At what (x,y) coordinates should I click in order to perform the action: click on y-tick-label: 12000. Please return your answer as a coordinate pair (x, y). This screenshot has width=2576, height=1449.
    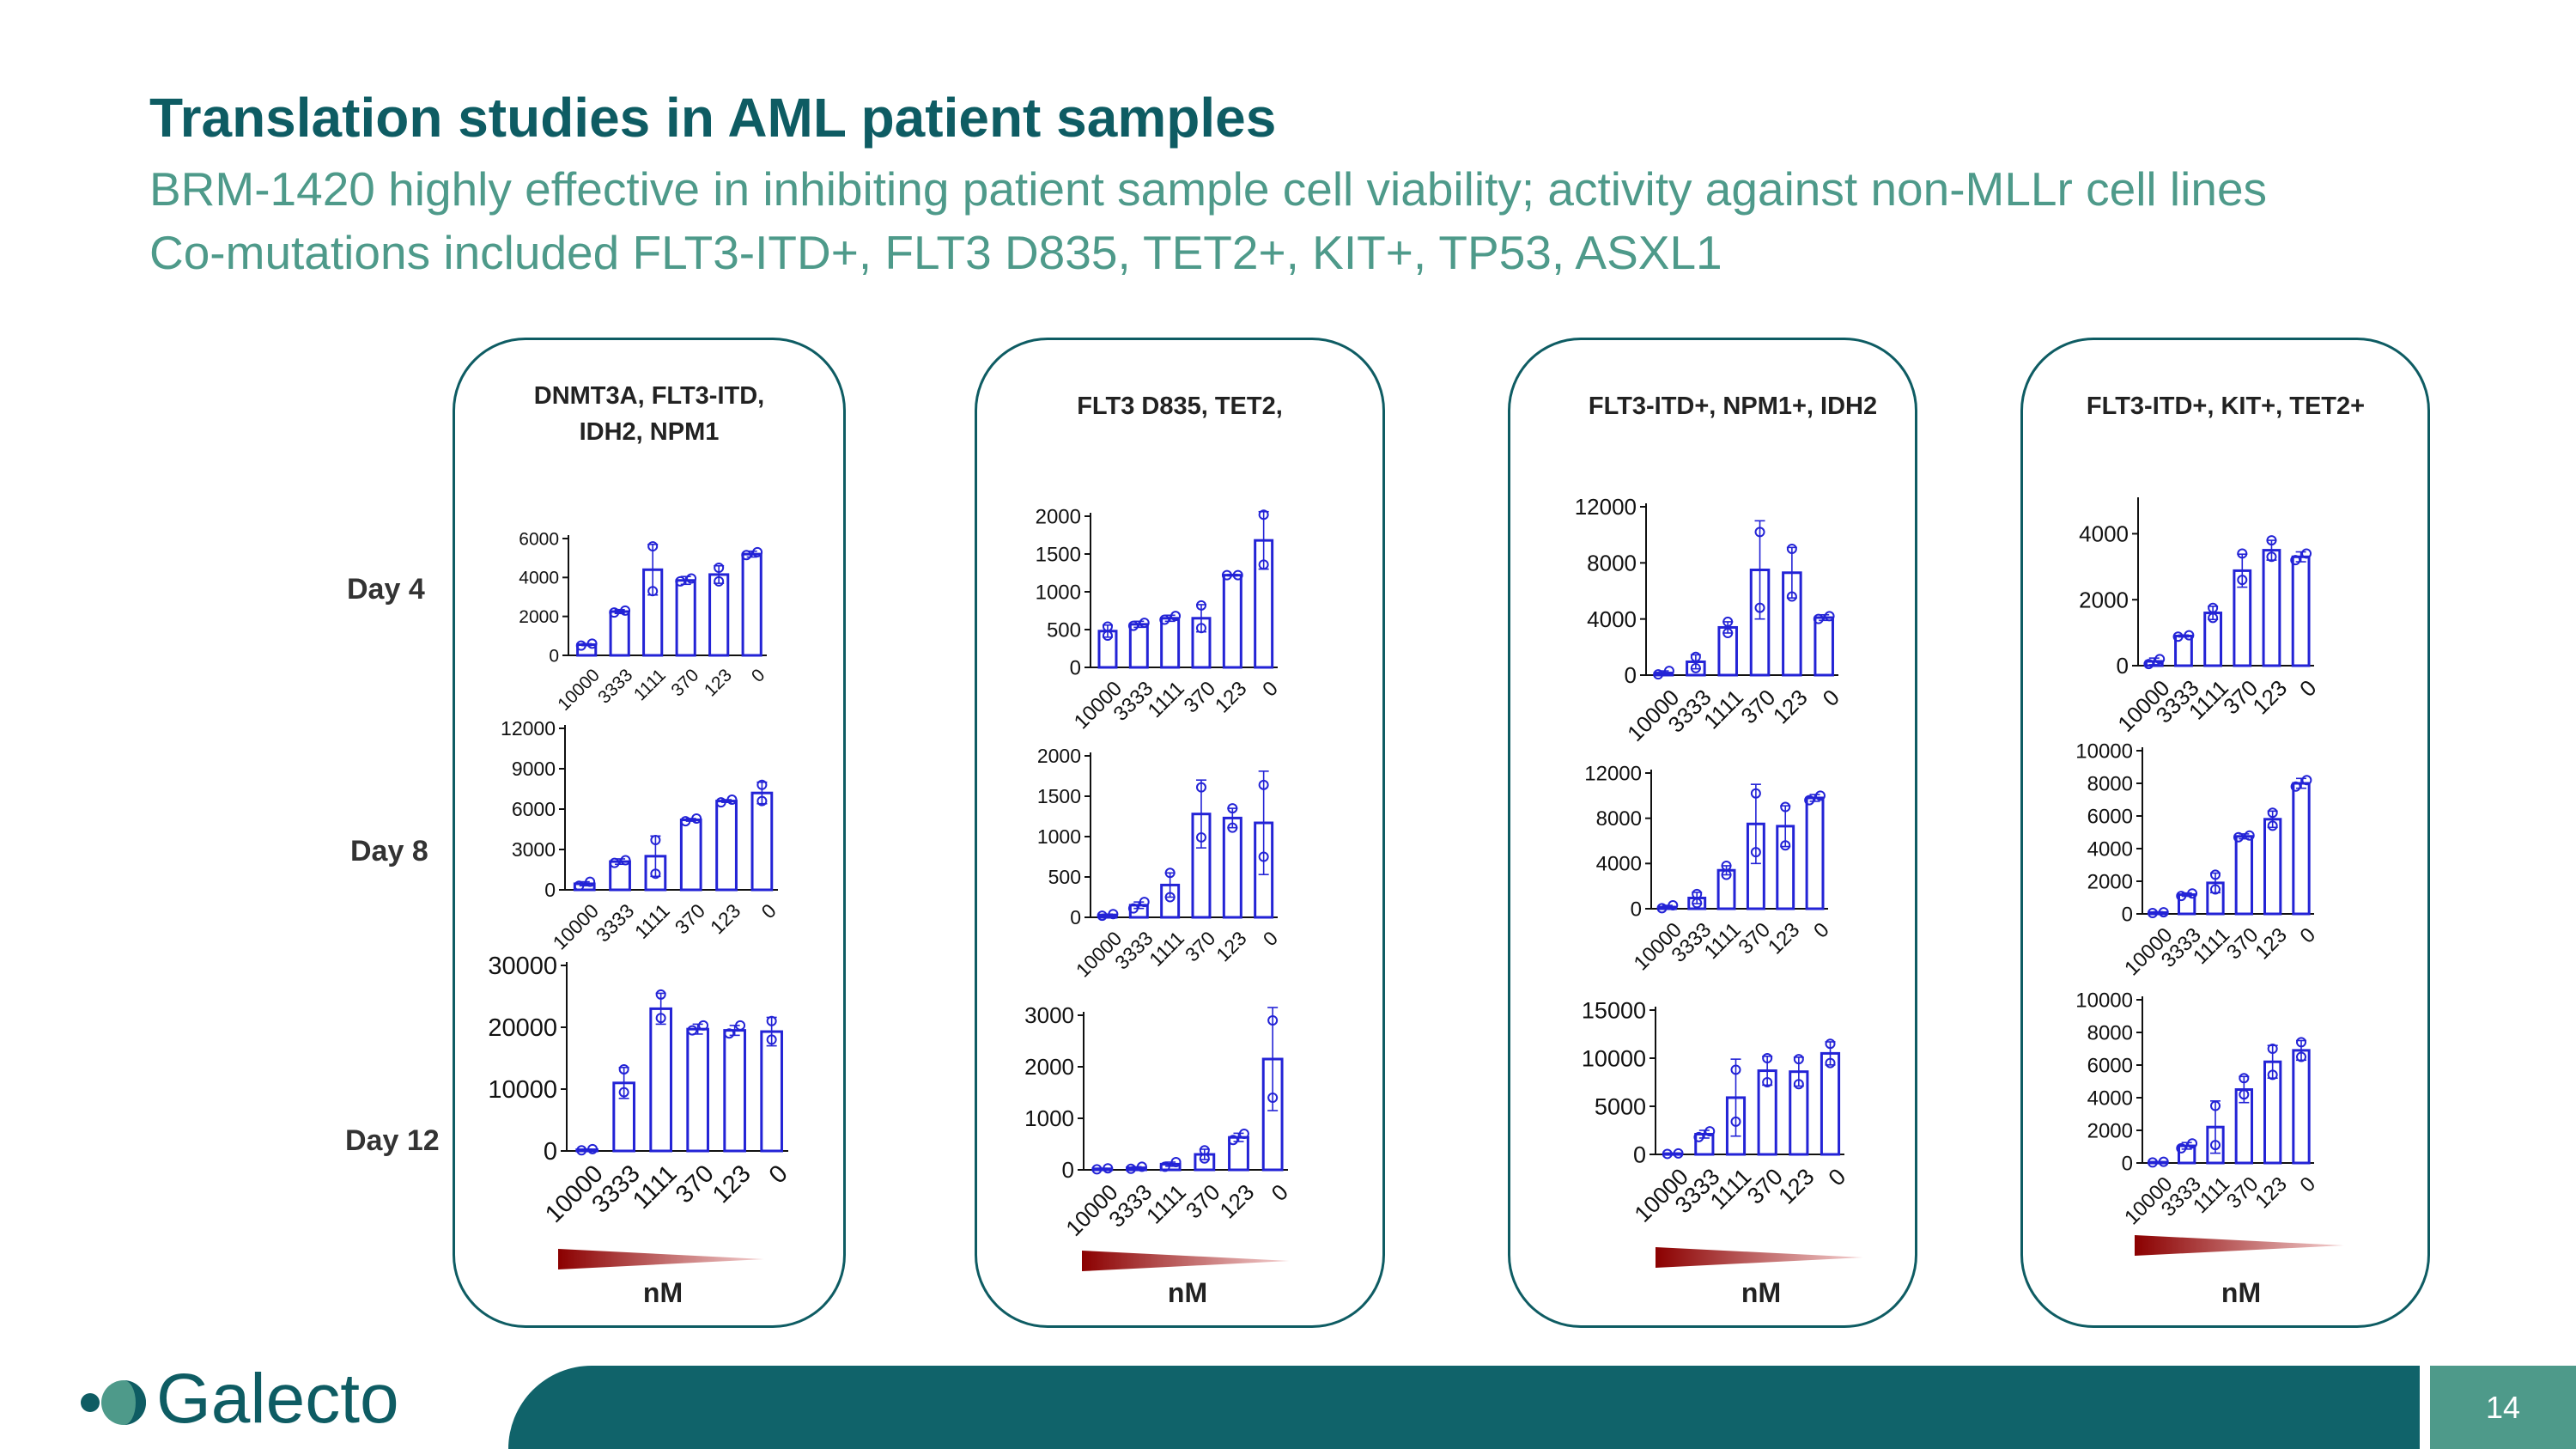
    Looking at the image, I should click on (528, 728).